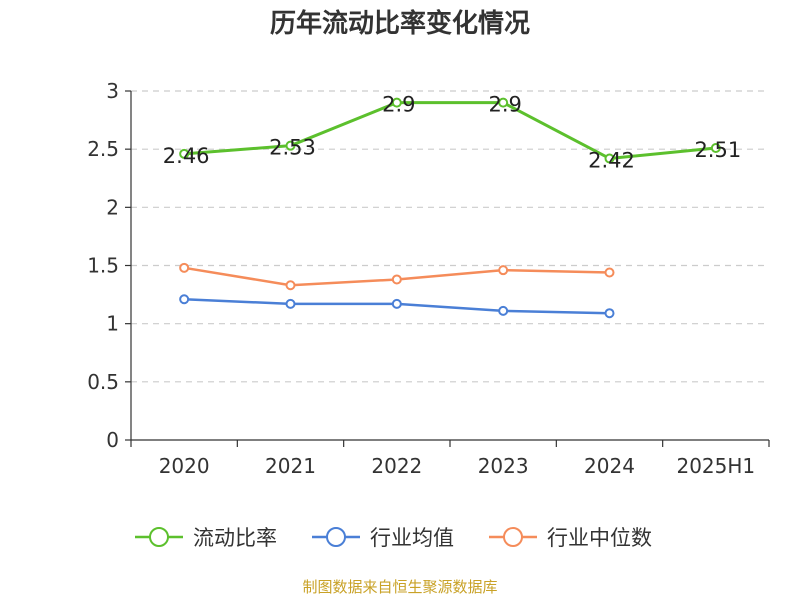 This screenshot has width=800, height=600. What do you see at coordinates (112, 207) in the screenshot?
I see `y-tick-label: 2` at bounding box center [112, 207].